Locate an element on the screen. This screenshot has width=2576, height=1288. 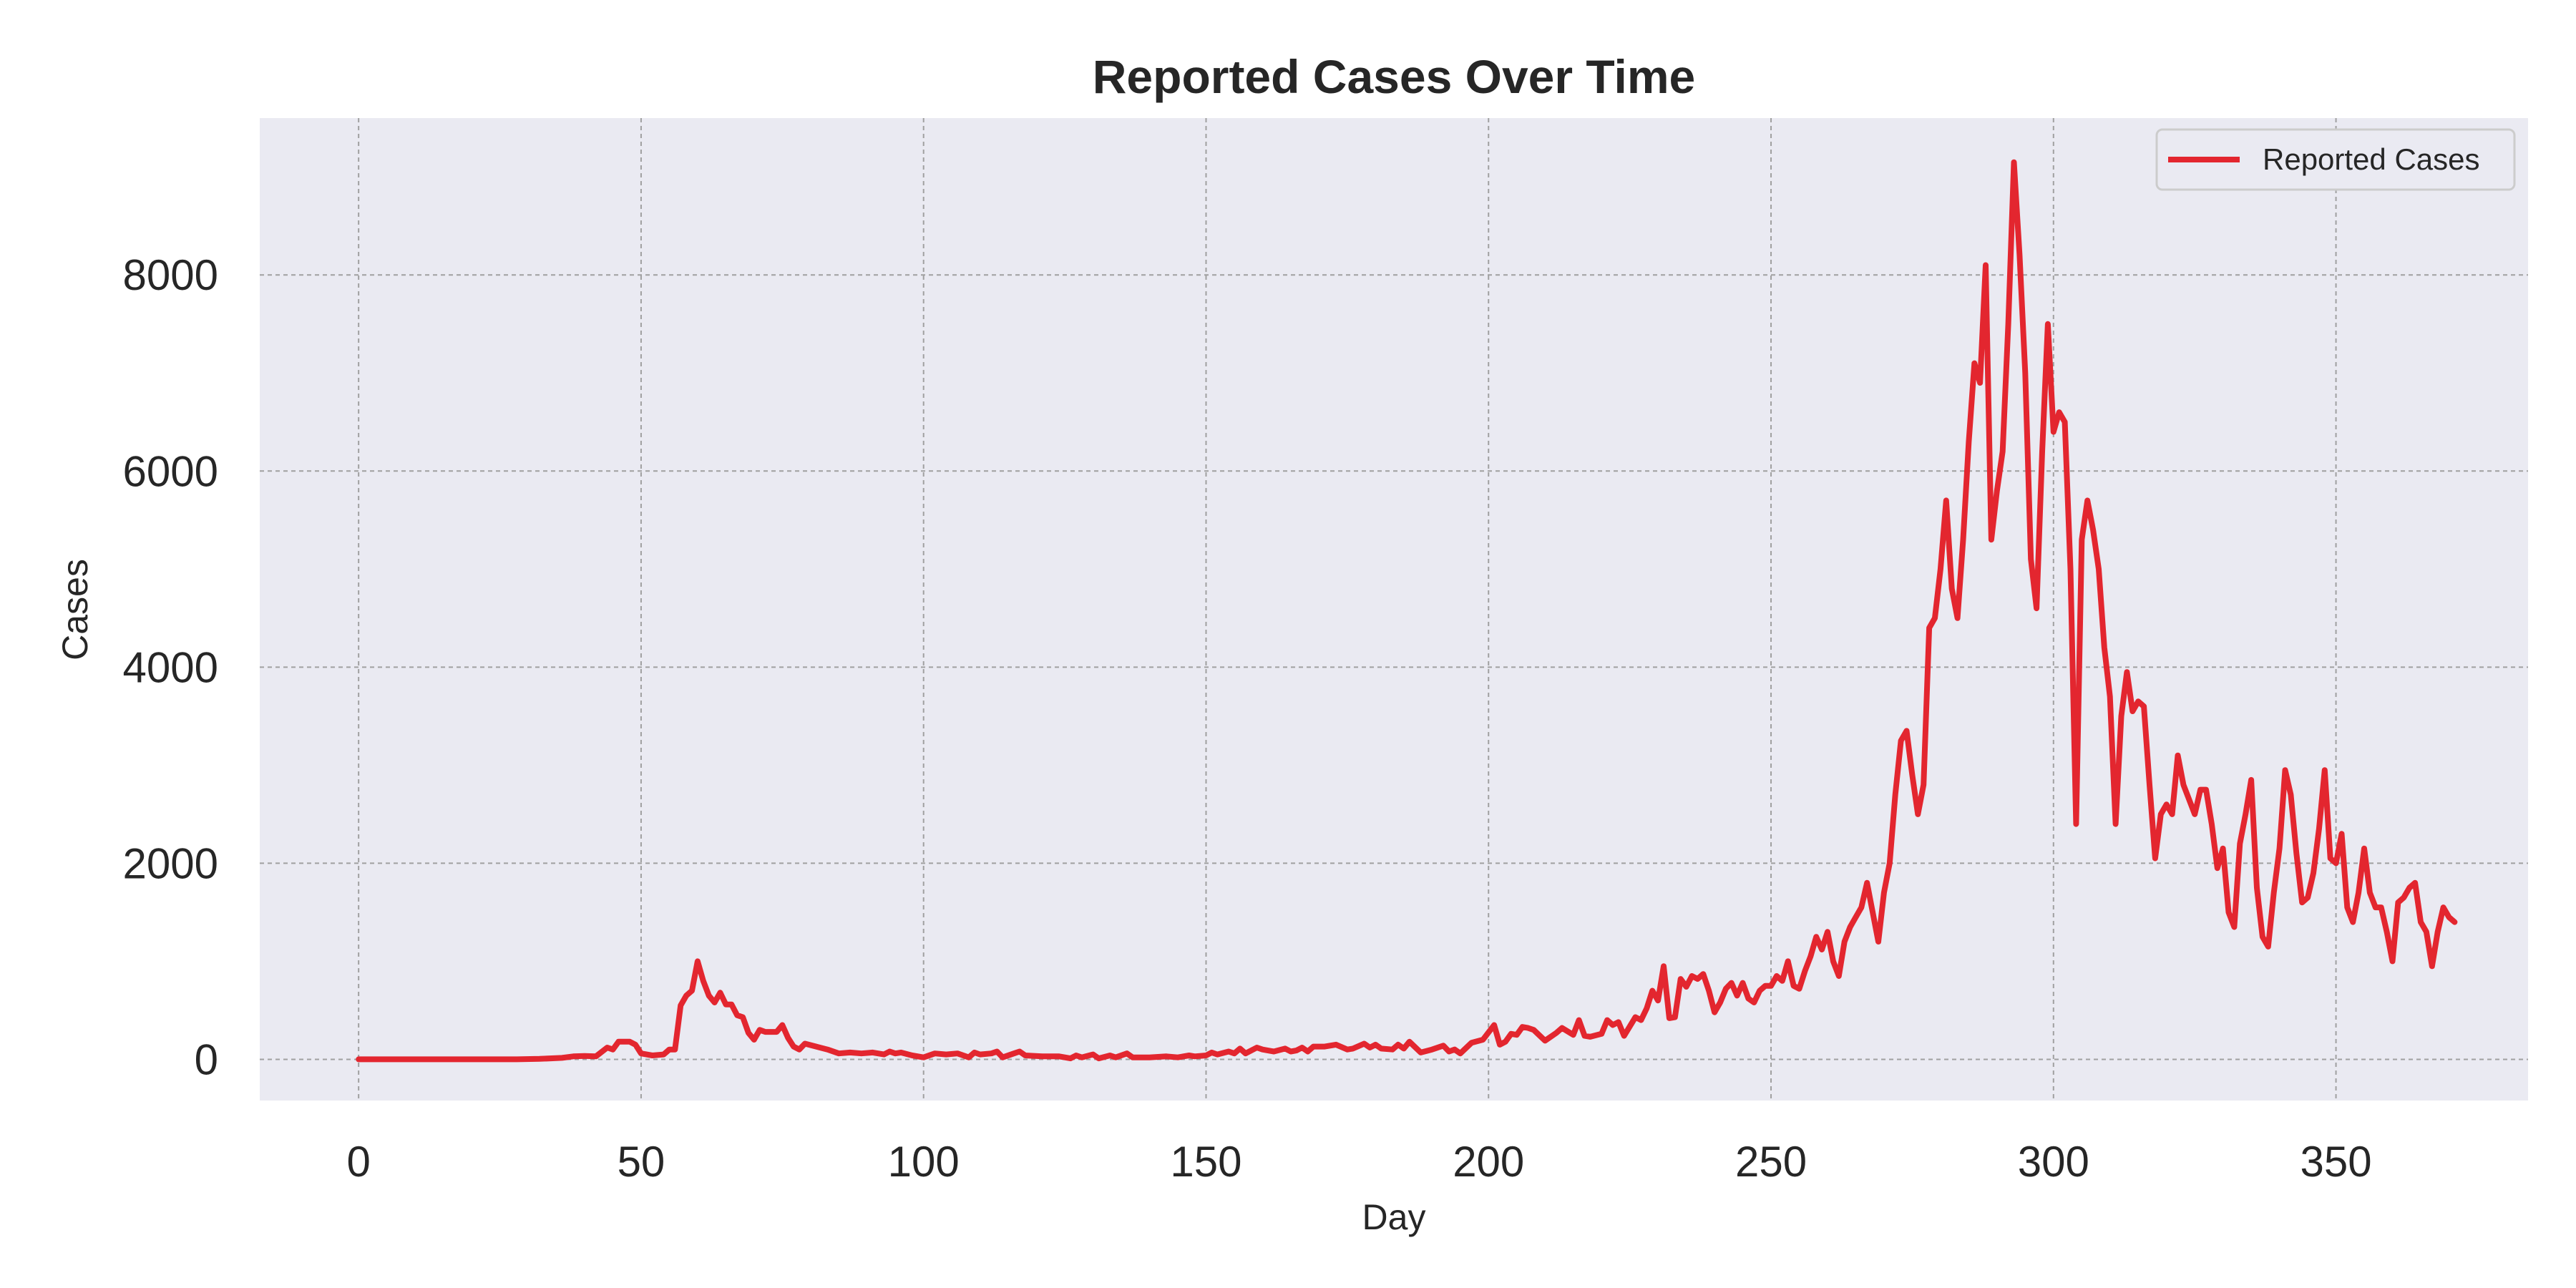
y-tick-labels: 0 2000 4000 6000 8000 is located at coordinates (170, 667).